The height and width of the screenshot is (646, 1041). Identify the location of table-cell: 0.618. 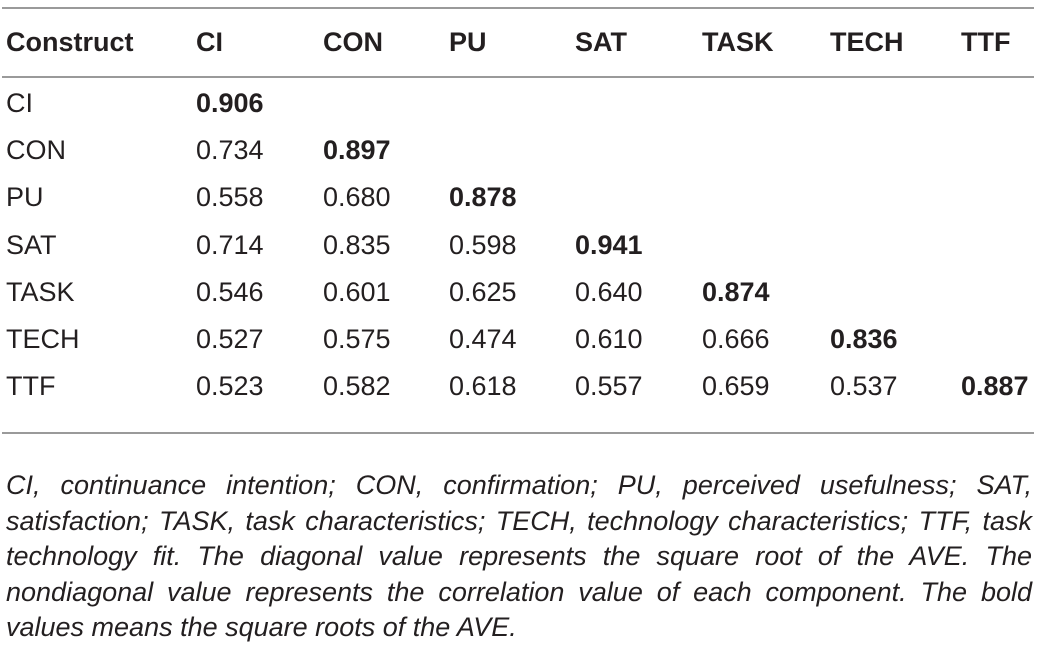
(483, 386).